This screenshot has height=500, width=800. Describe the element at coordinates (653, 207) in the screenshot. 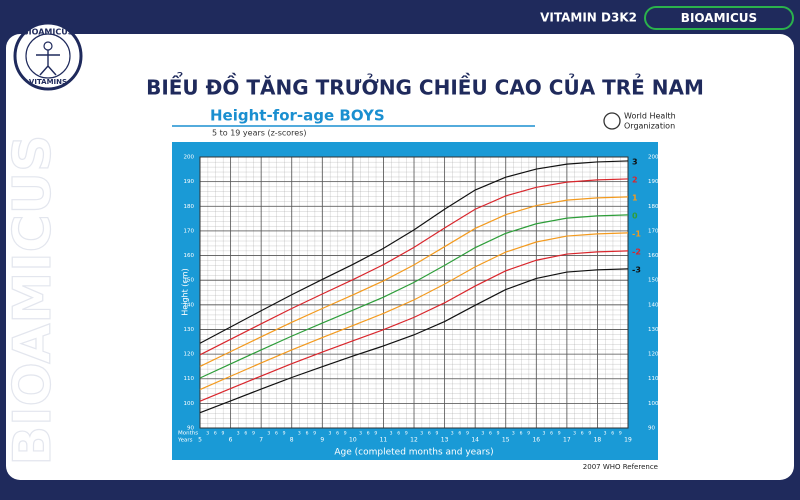

I see `y-tick-label-right: 180` at that location.